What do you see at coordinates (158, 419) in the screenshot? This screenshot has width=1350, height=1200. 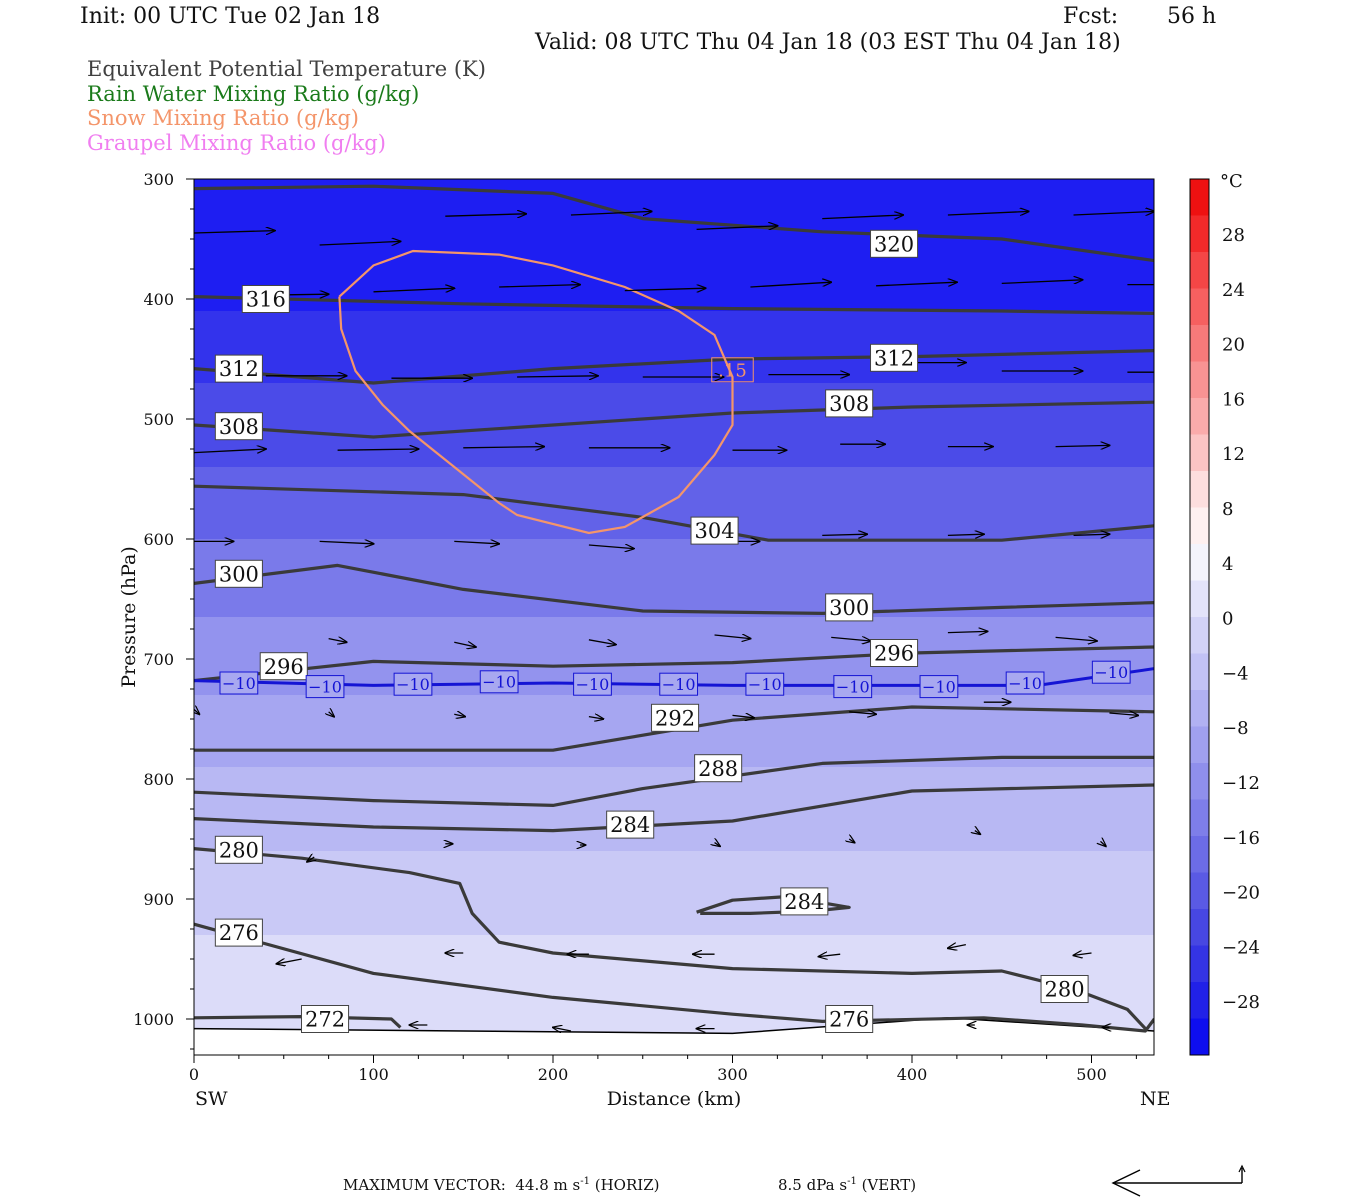 I see `y-tick-label: 500` at bounding box center [158, 419].